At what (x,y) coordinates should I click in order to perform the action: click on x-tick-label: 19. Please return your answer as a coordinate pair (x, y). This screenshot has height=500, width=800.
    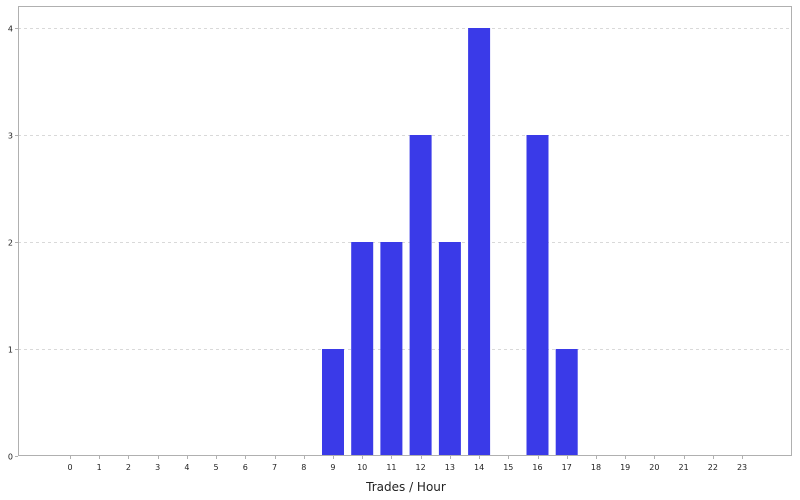
    Looking at the image, I should click on (625, 467).